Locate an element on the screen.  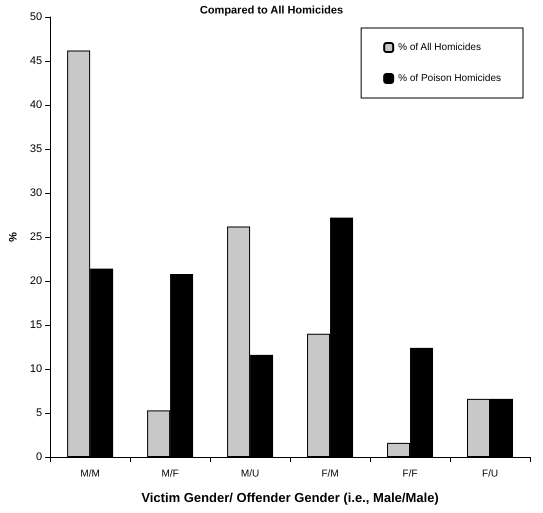
y-tick-label: 30 is located at coordinates (36, 193).